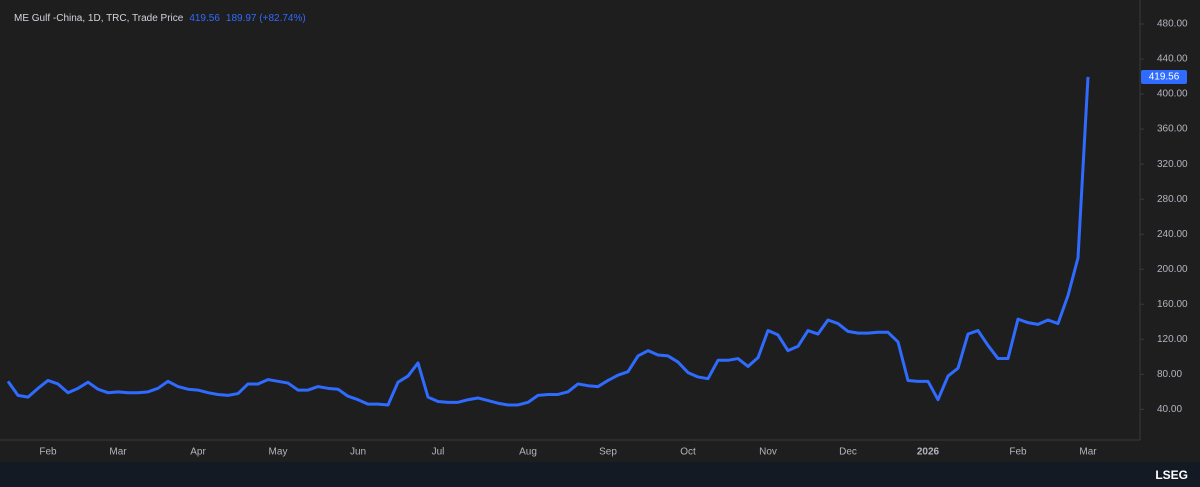  Describe the element at coordinates (928, 452) in the screenshot. I see `x-tick-label: 2026` at that location.